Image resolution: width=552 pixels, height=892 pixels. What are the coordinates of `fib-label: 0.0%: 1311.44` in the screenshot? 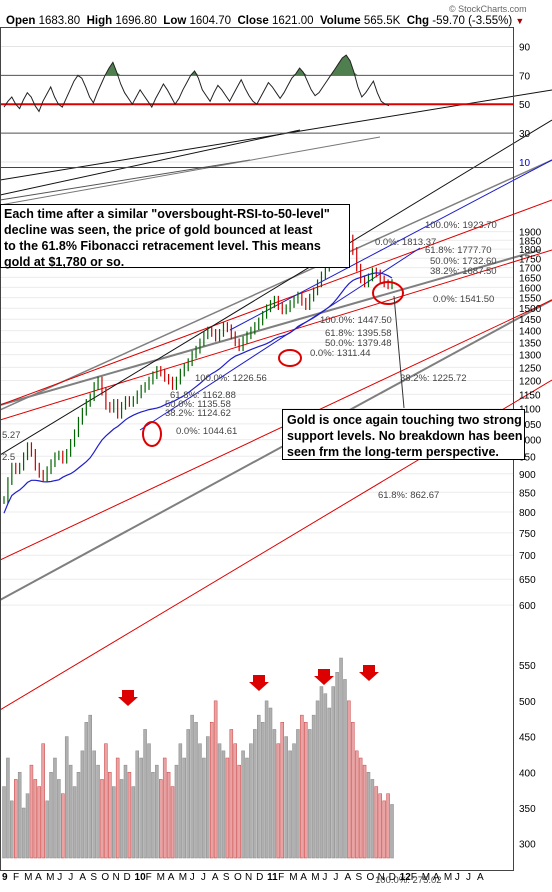 It's located at (340, 353).